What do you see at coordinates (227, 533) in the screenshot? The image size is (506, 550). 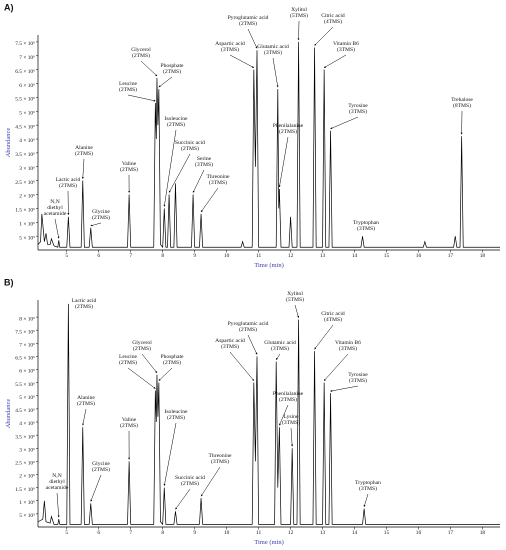 I see `x-tick-label: 10` at bounding box center [227, 533].